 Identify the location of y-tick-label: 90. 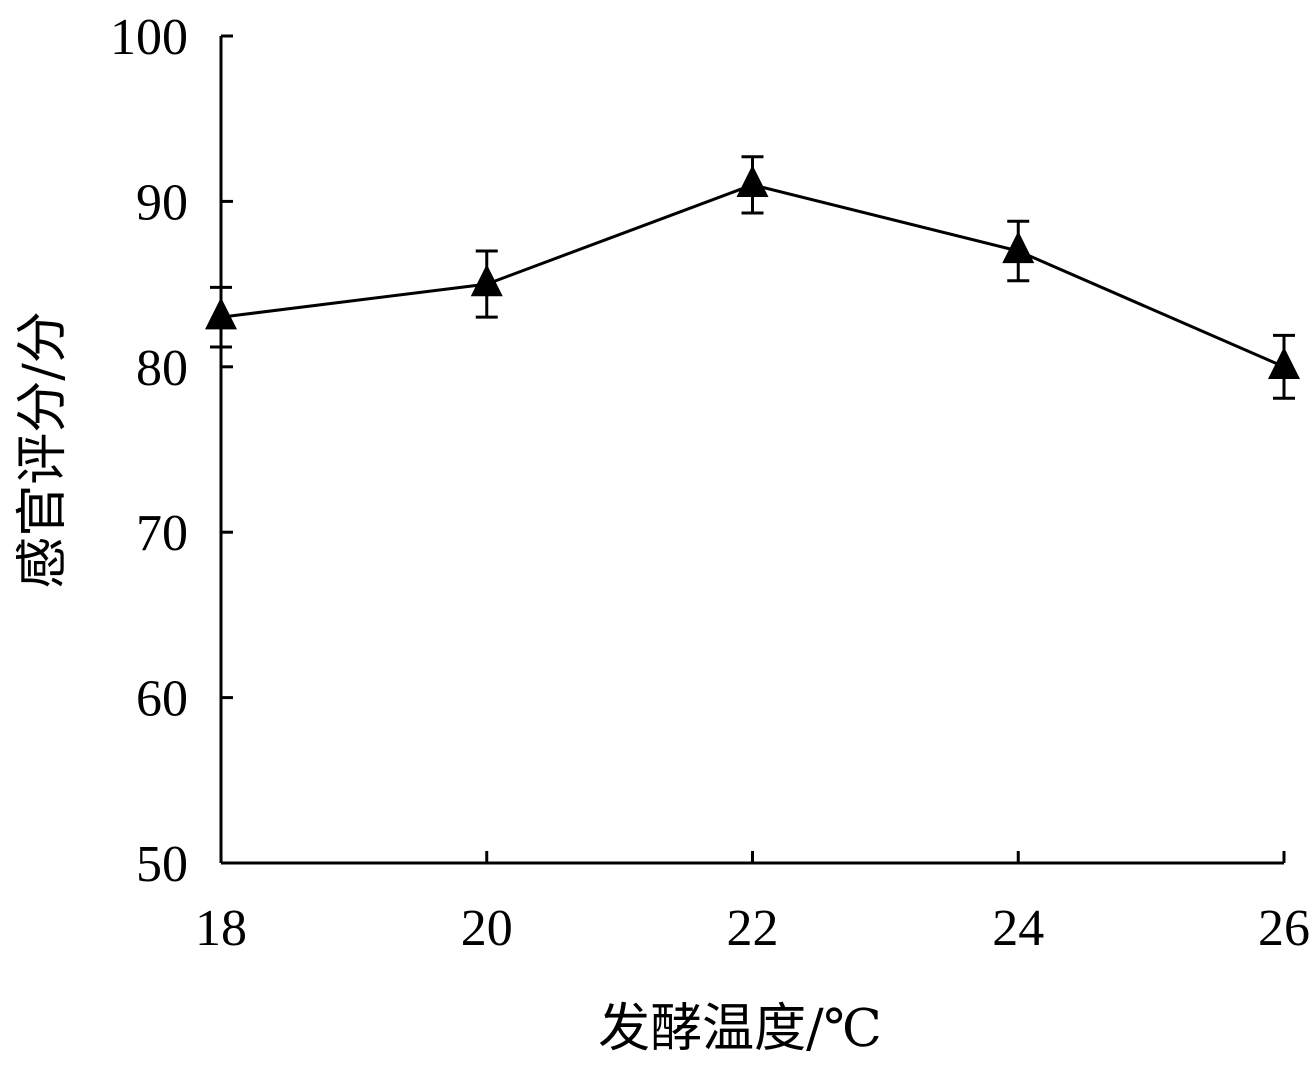
(162, 202).